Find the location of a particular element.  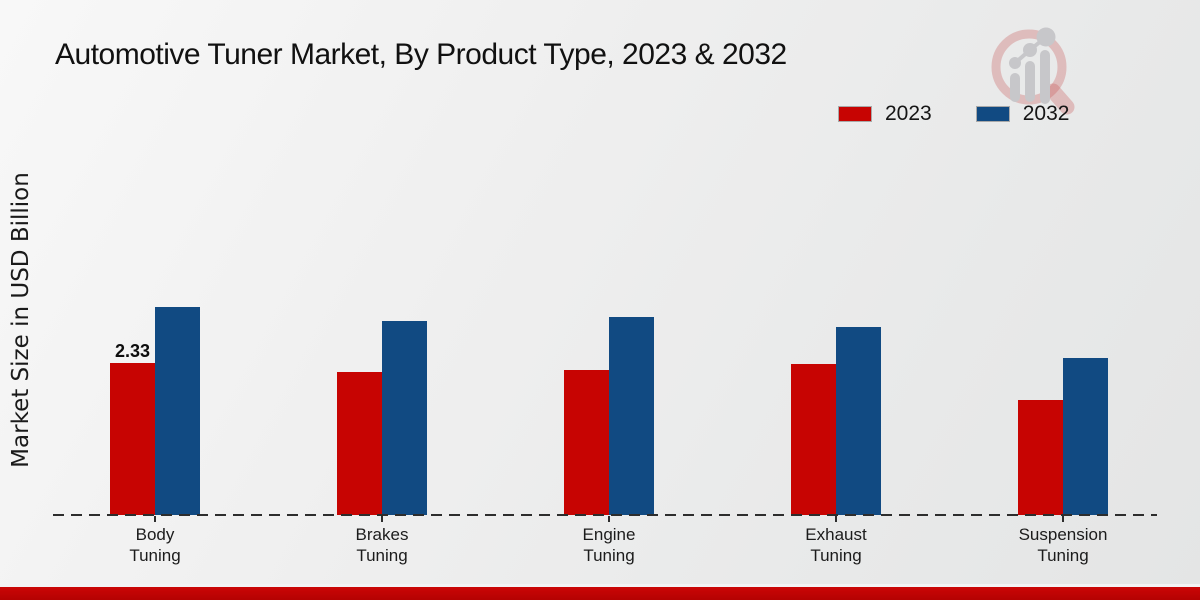

axis-tick-suspension-tuning is located at coordinates (1063, 519).